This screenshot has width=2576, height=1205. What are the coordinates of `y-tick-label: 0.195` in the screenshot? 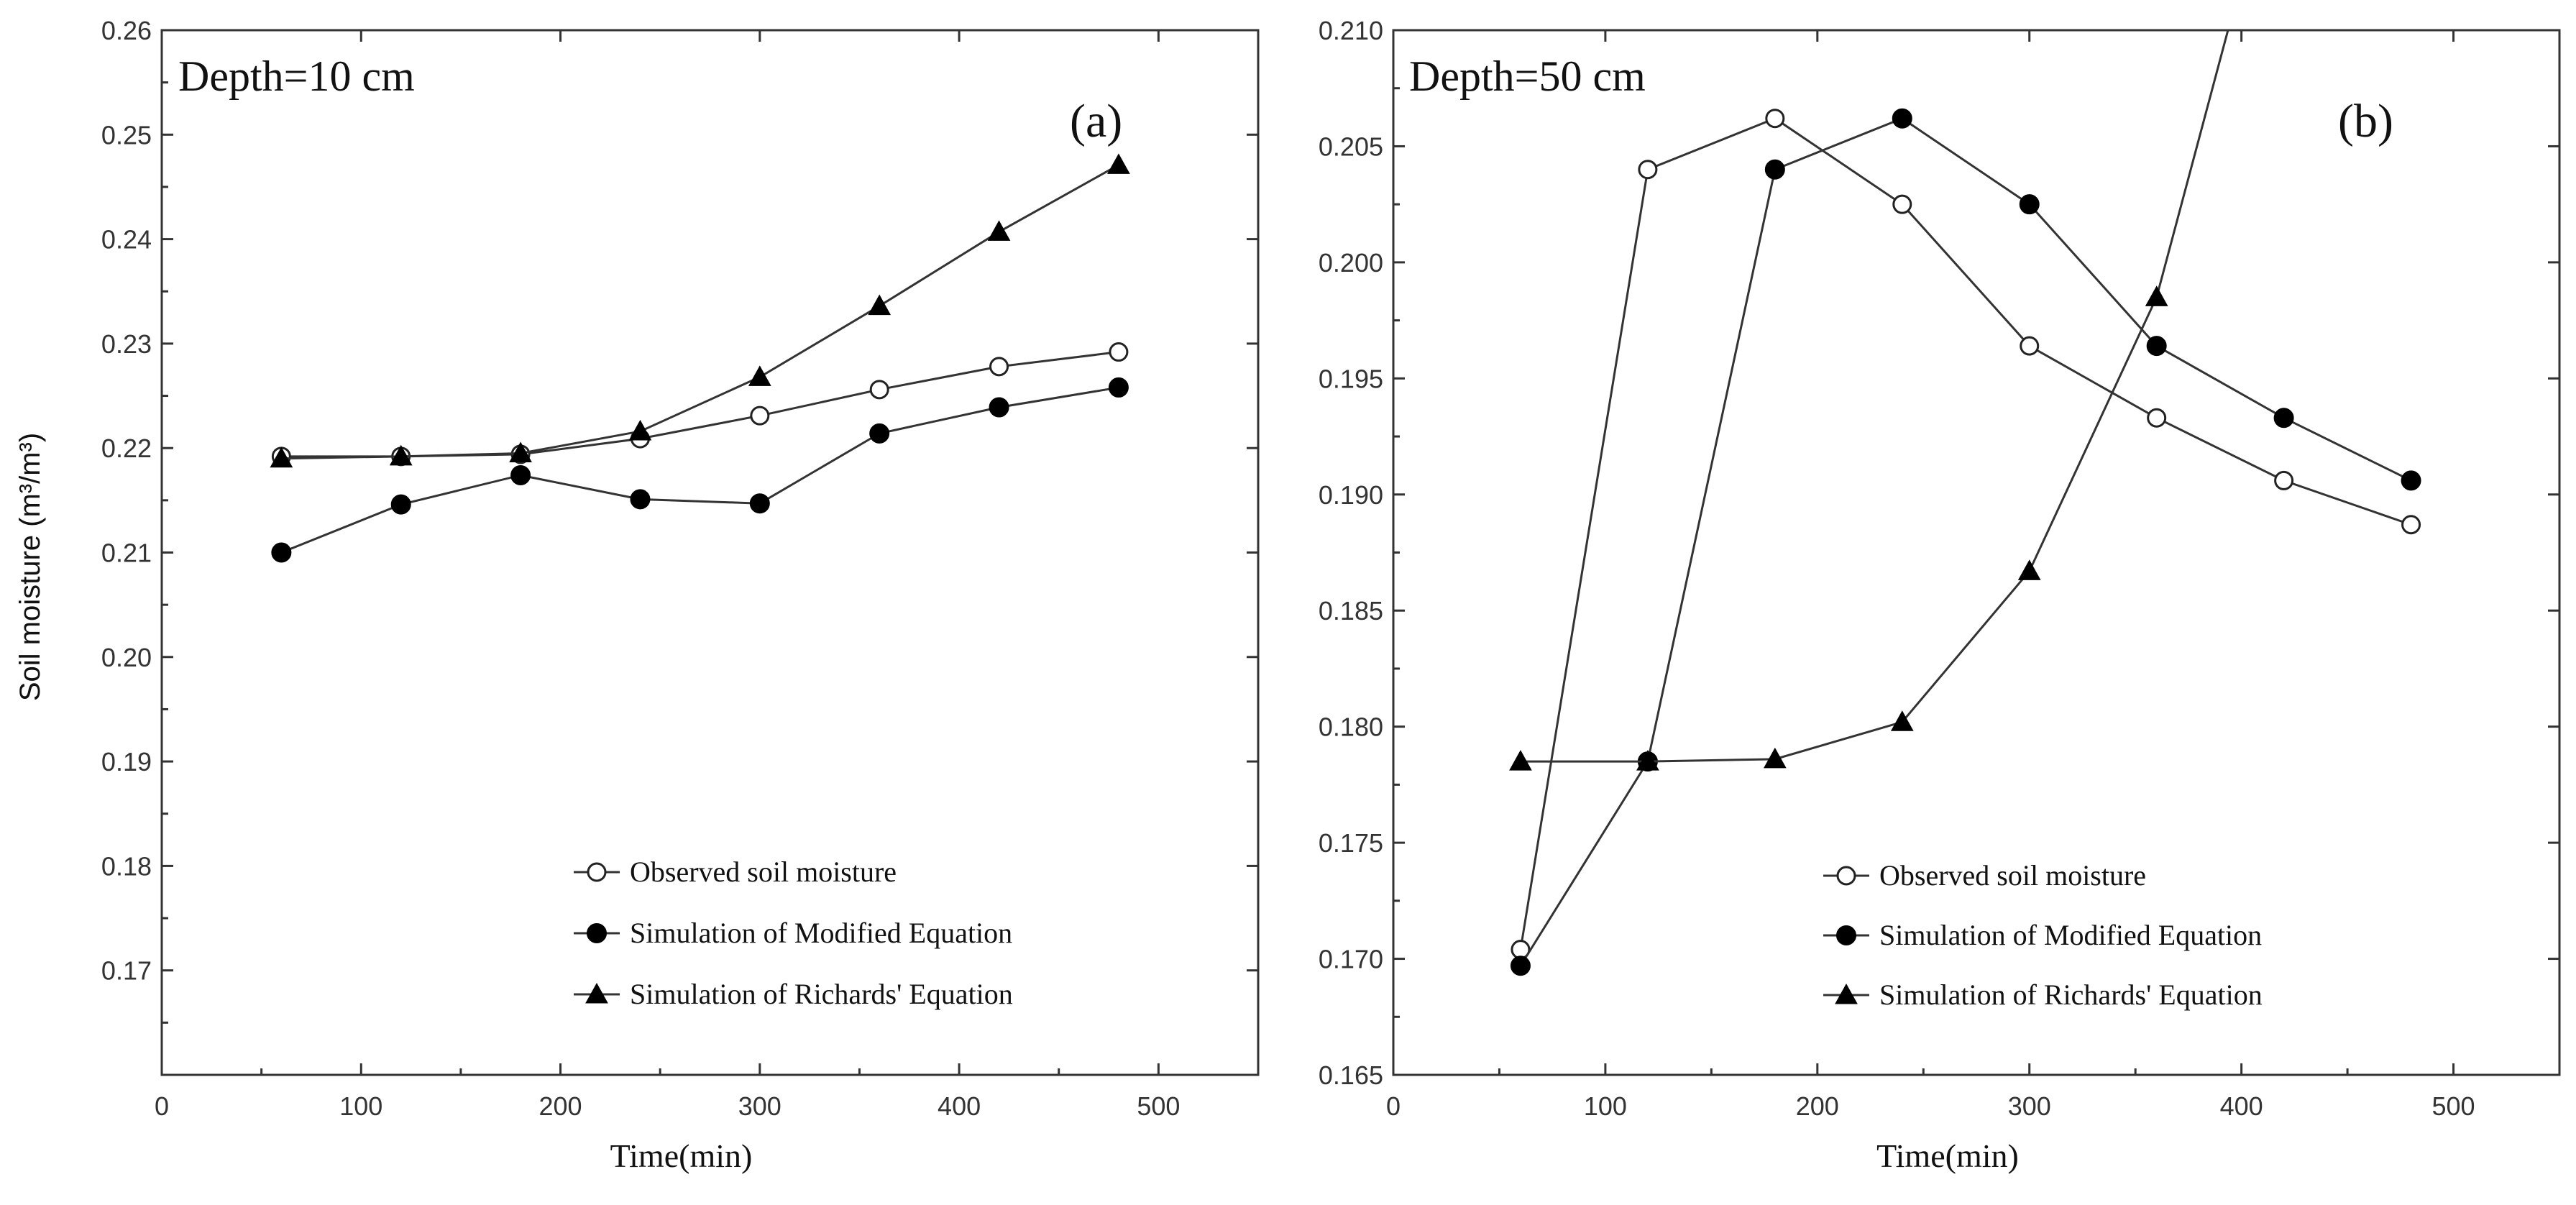 It's located at (1351, 378).